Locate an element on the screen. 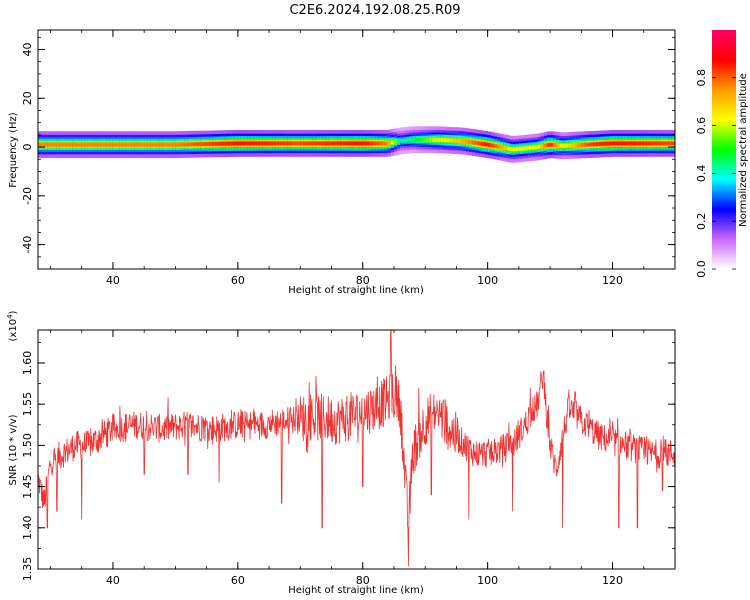 Image resolution: width=750 pixels, height=600 pixels. snr-y-tick-label: 1.50 is located at coordinates (27, 445).